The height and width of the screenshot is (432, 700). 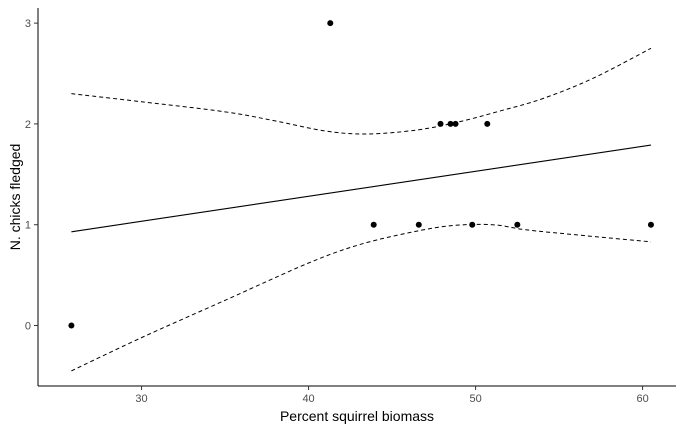 I want to click on y-tick-label: 2, so click(x=28, y=125).